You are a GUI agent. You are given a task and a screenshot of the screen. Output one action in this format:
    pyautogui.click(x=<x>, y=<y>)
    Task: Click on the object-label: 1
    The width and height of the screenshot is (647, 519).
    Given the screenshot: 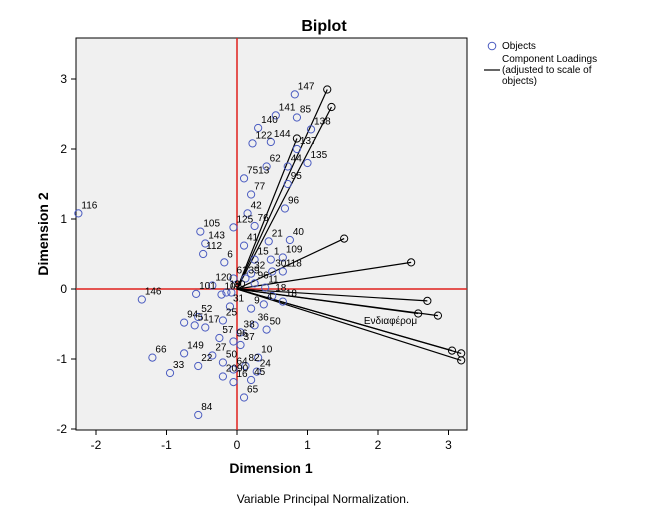 What is the action you would take?
    pyautogui.click(x=277, y=252)
    